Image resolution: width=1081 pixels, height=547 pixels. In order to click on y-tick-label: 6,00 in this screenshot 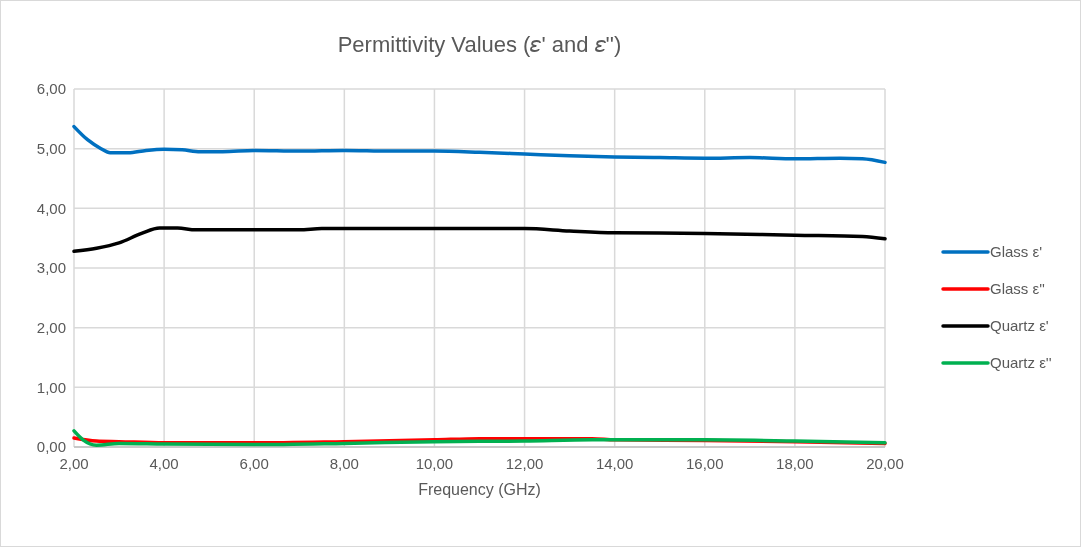, I will do `click(51, 89)`.